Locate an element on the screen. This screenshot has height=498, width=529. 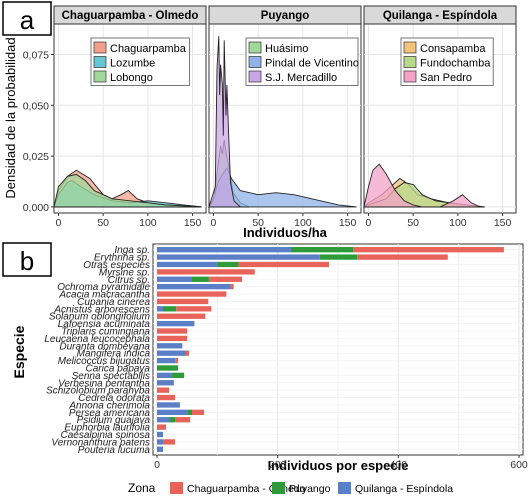
panel-b-badge is located at coordinates (27, 259).